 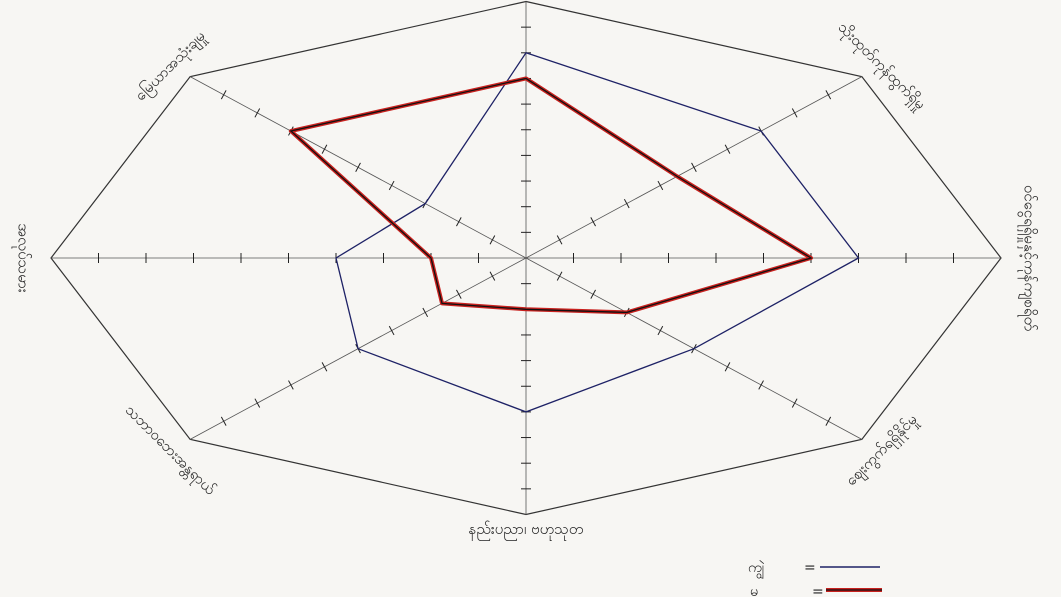 What do you see at coordinates (526, 530) in the screenshot?
I see `axis-label: နည်းပညာ၊ ဗဟုသုတ` at bounding box center [526, 530].